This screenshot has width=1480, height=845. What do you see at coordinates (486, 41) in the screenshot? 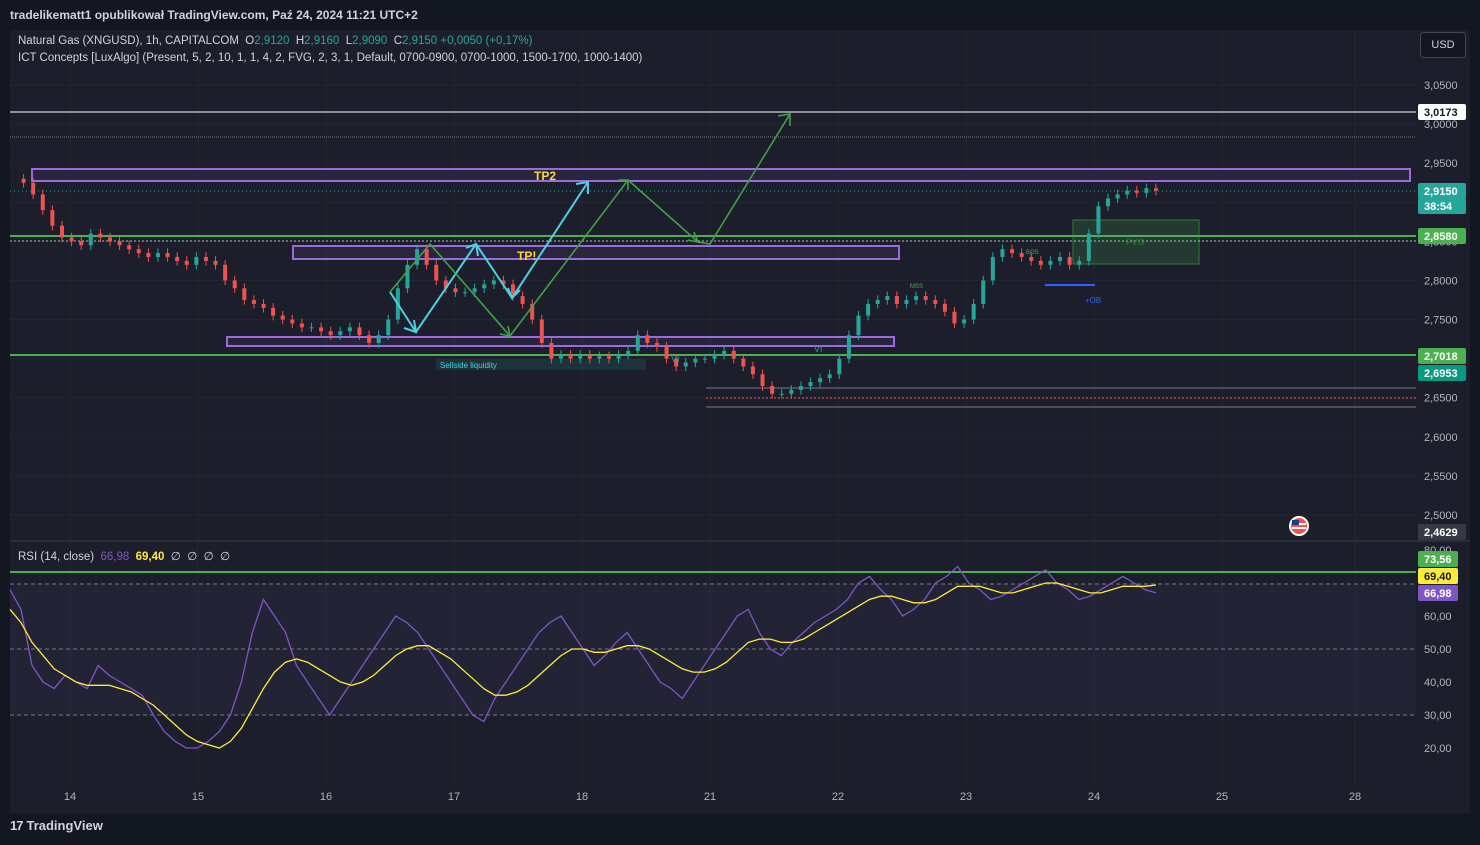
I see `change-value: +0,0050 (+0,17%)` at bounding box center [486, 41].